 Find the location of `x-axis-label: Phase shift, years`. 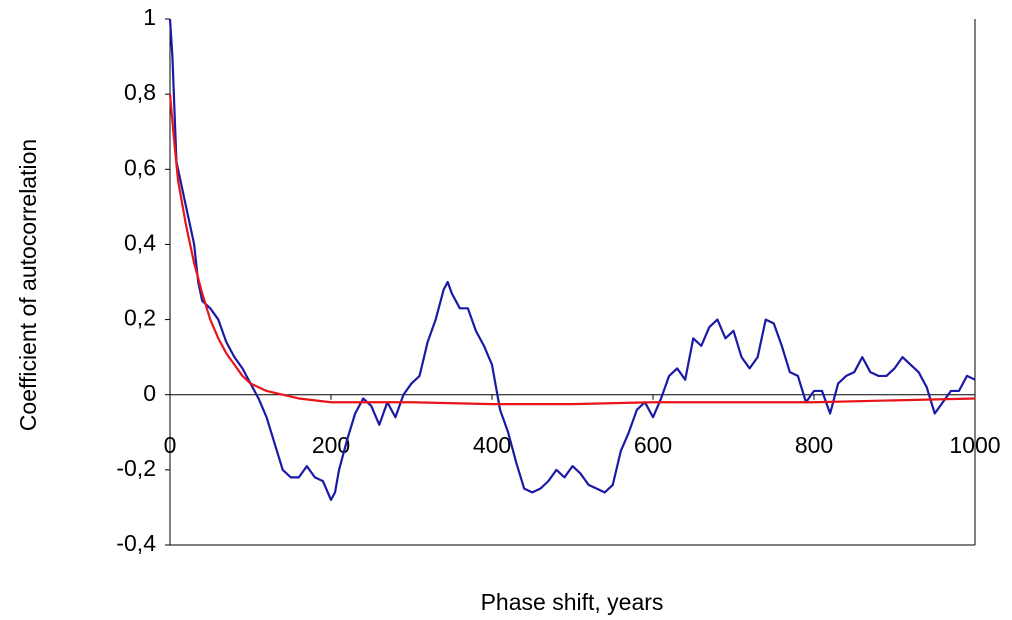

x-axis-label: Phase shift, years is located at coordinates (572, 602).